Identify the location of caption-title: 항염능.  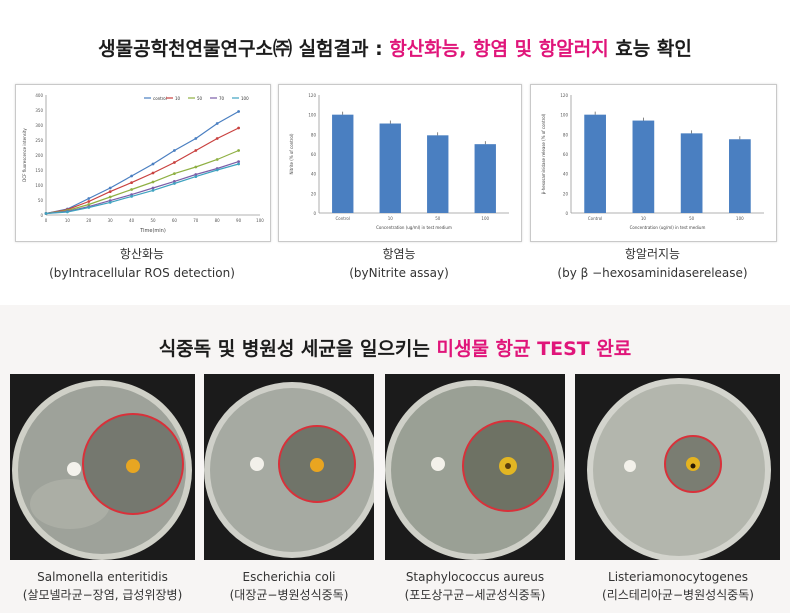
(399, 254).